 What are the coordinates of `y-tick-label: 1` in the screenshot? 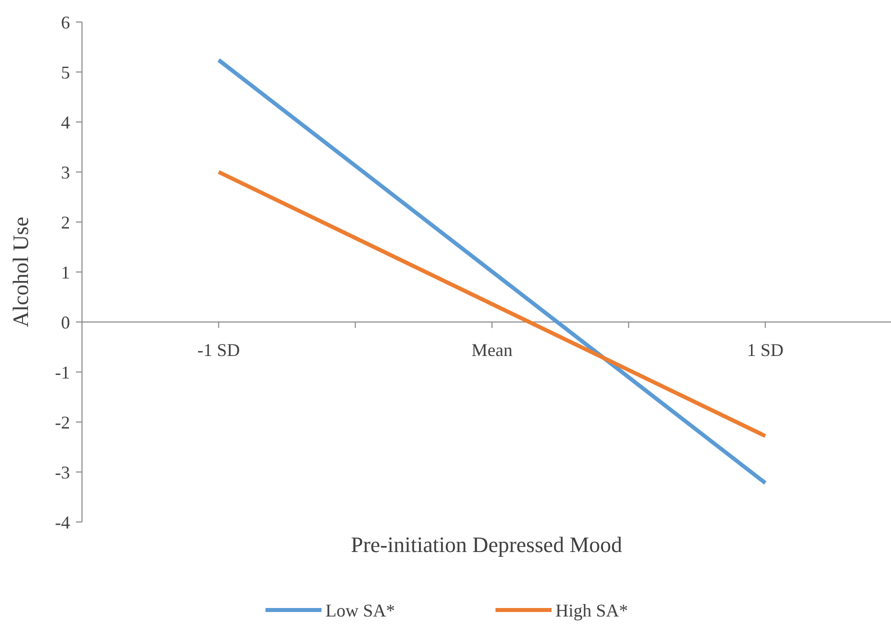 It's located at (65, 272).